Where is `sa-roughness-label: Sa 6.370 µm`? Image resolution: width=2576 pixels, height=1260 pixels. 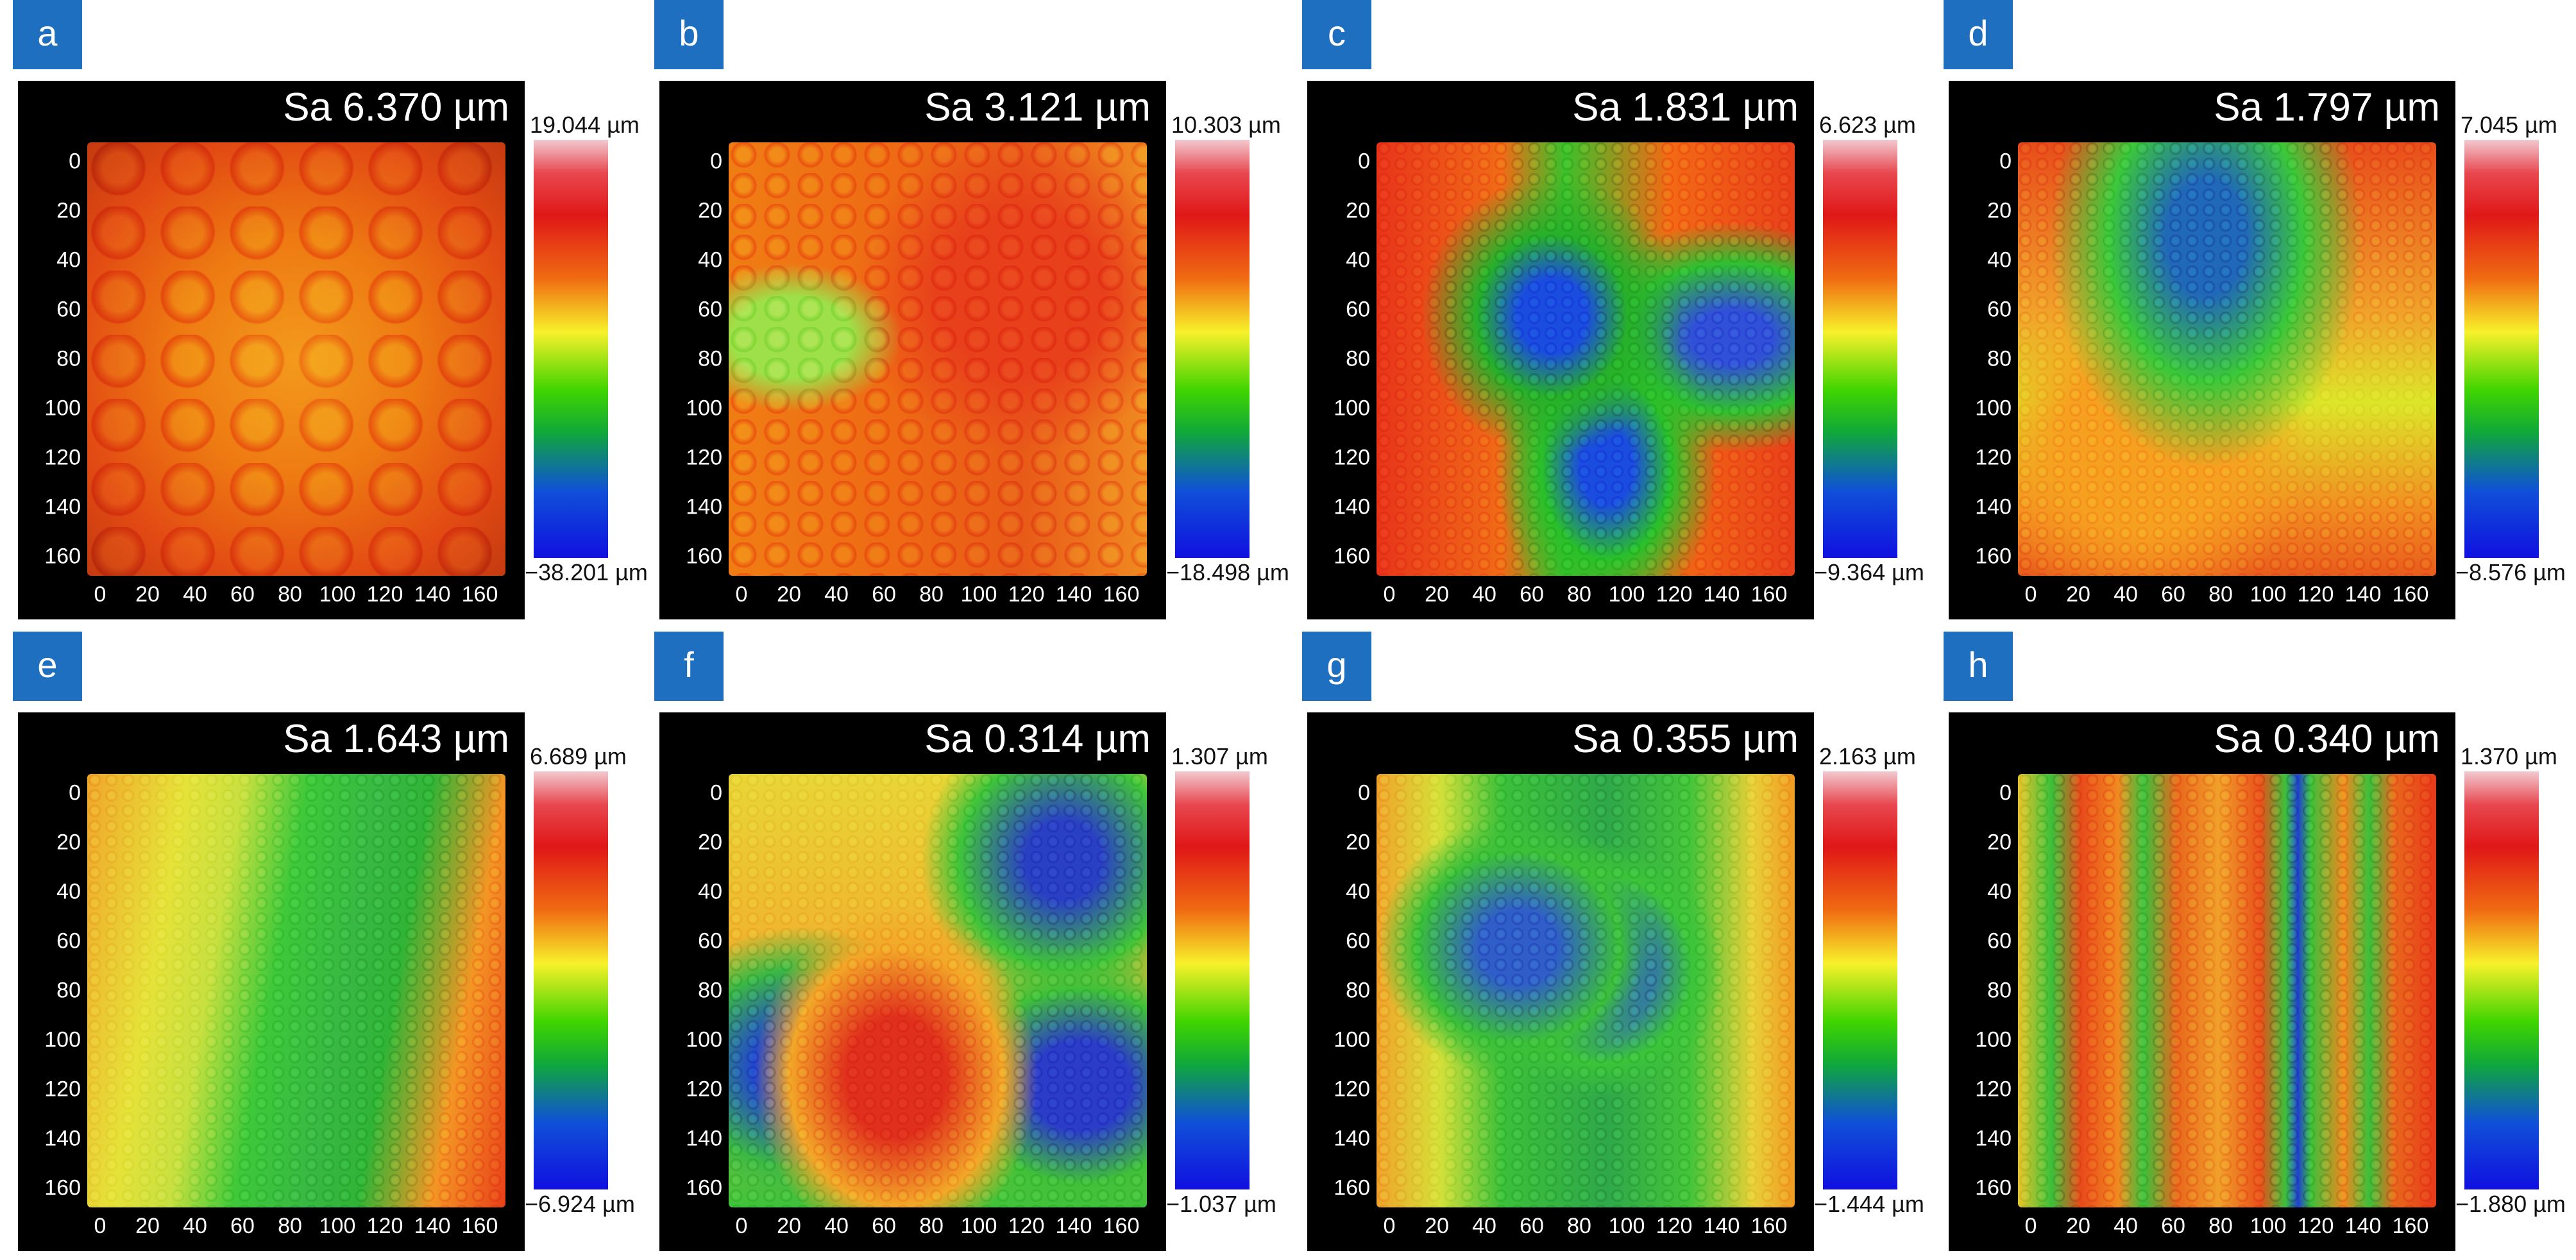
sa-roughness-label: Sa 6.370 µm is located at coordinates (396, 107).